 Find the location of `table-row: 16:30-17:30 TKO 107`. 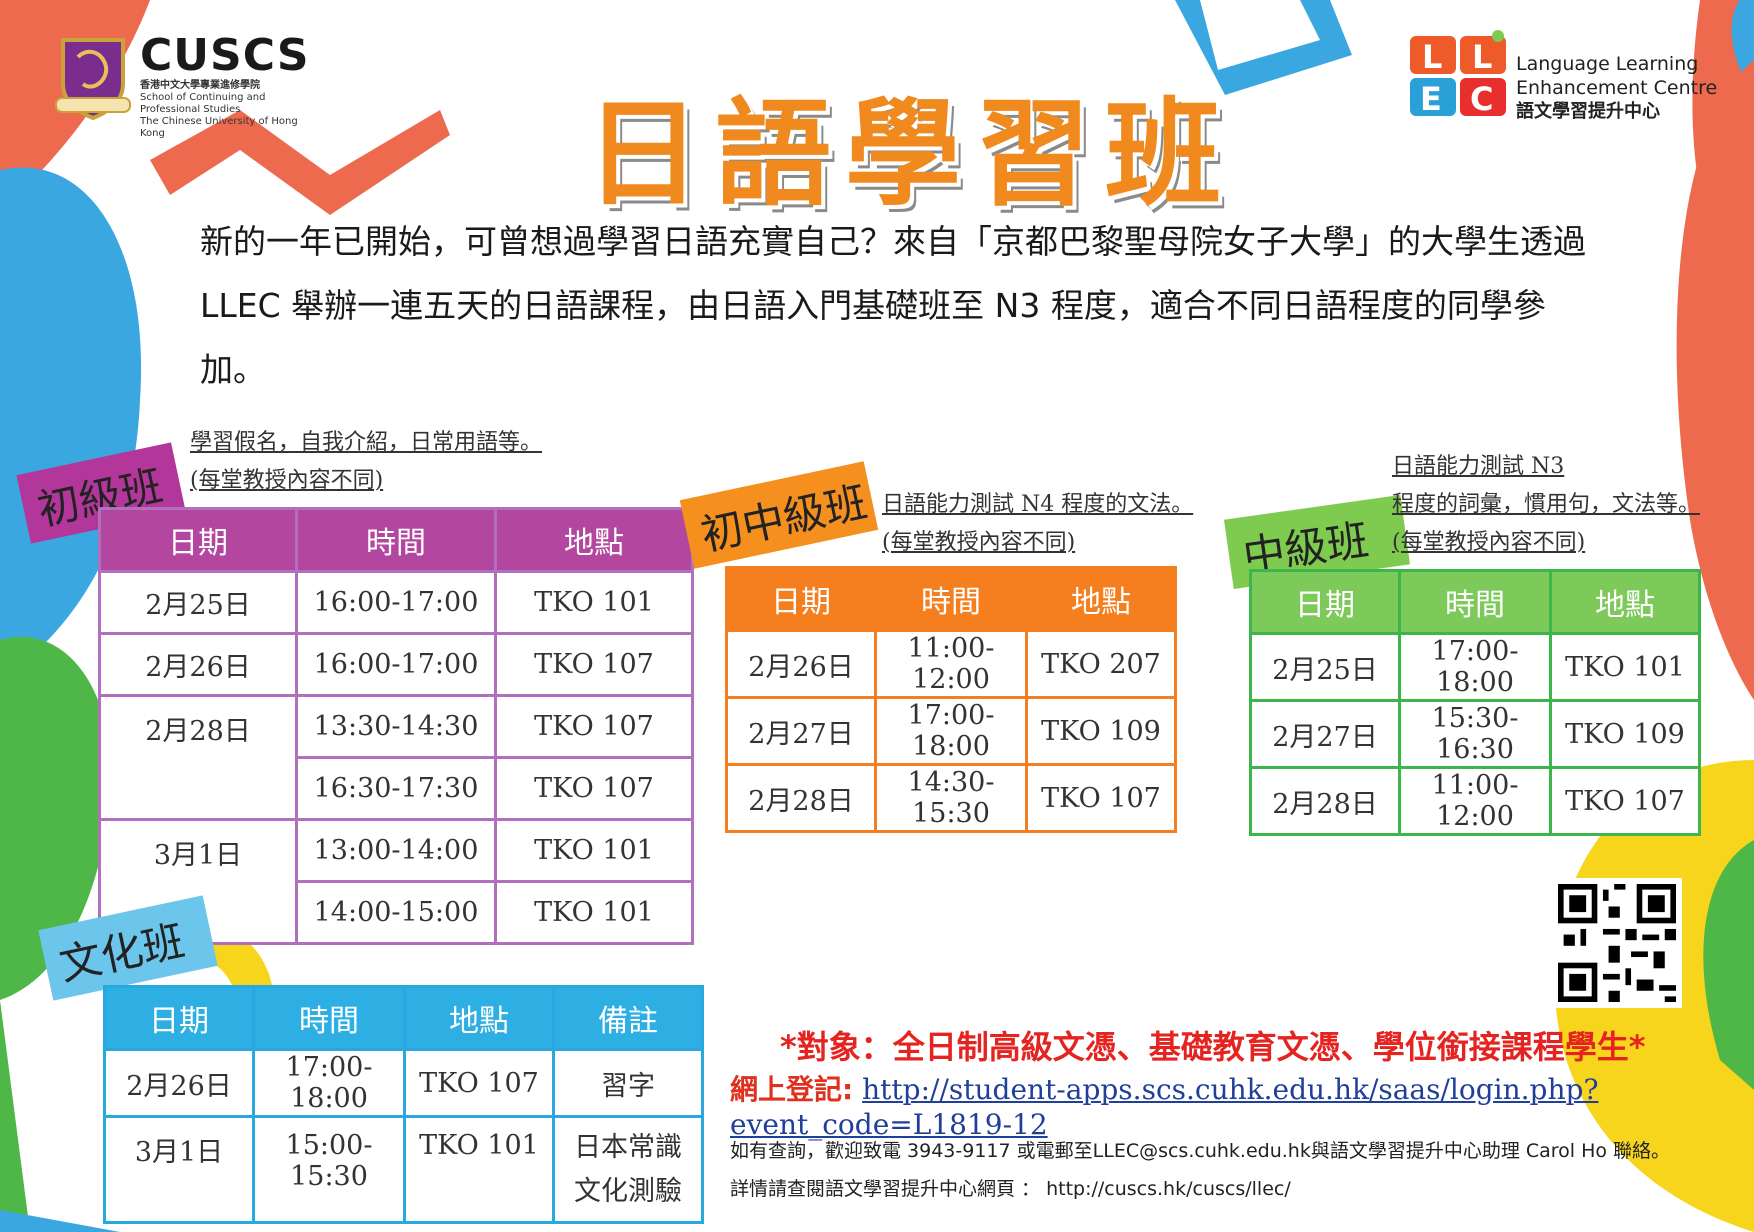

table-row: 16:30-17:30 TKO 107 is located at coordinates (397, 788).